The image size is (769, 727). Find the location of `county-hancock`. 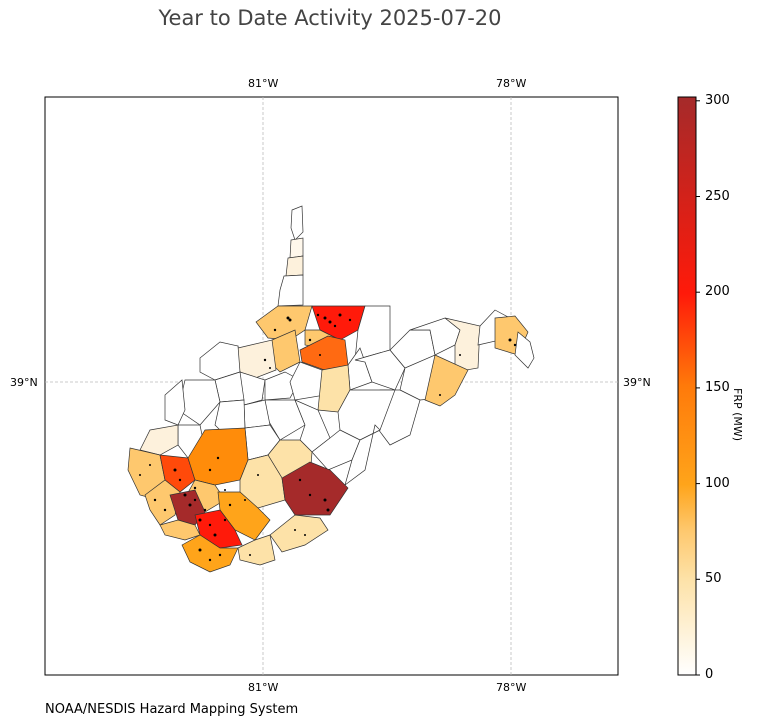

county-hancock is located at coordinates (297, 223).